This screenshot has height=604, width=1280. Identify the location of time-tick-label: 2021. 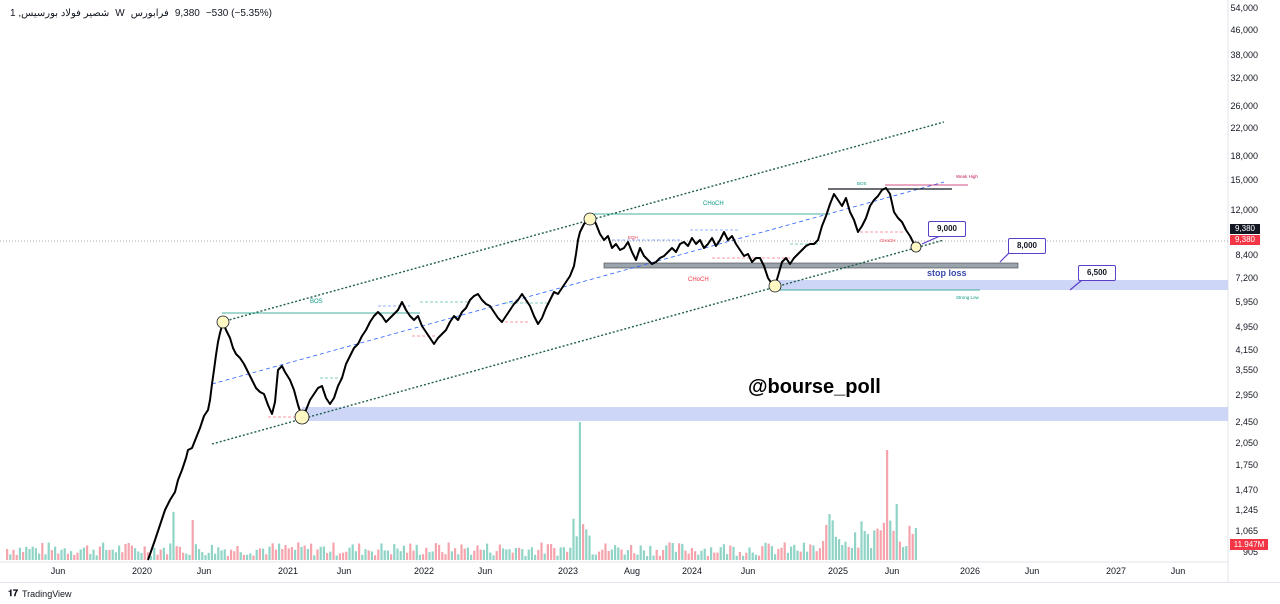
(288, 571).